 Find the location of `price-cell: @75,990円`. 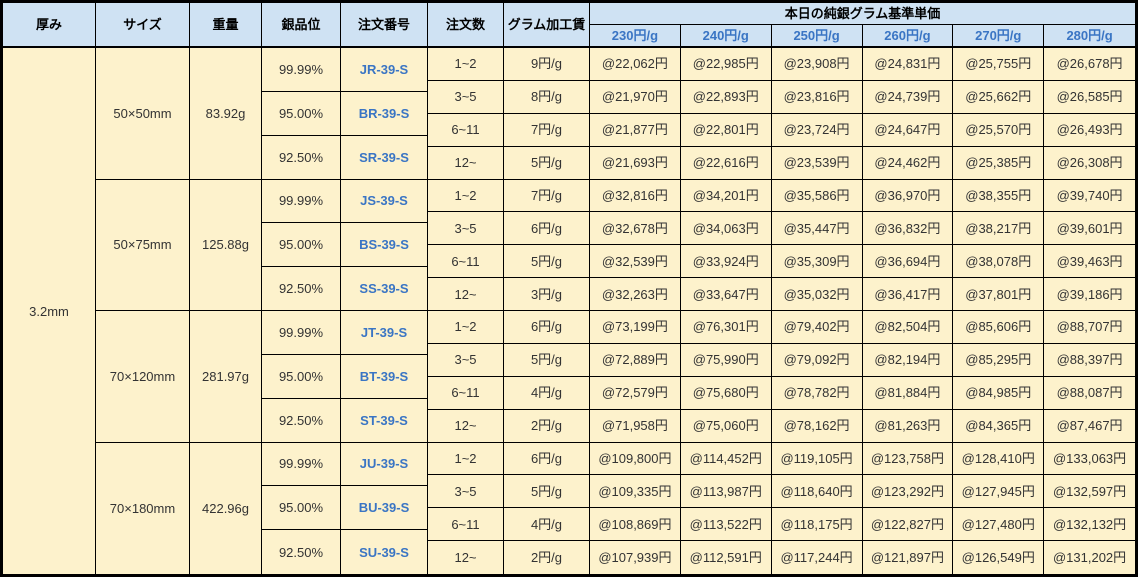

price-cell: @75,990円 is located at coordinates (726, 360).